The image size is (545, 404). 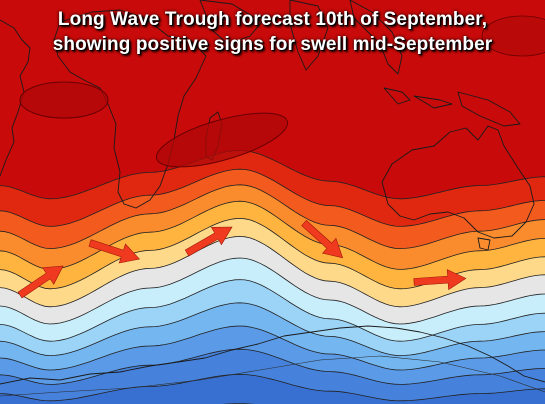 What do you see at coordinates (15, 98) in the screenshot?
I see `south-america-coast` at bounding box center [15, 98].